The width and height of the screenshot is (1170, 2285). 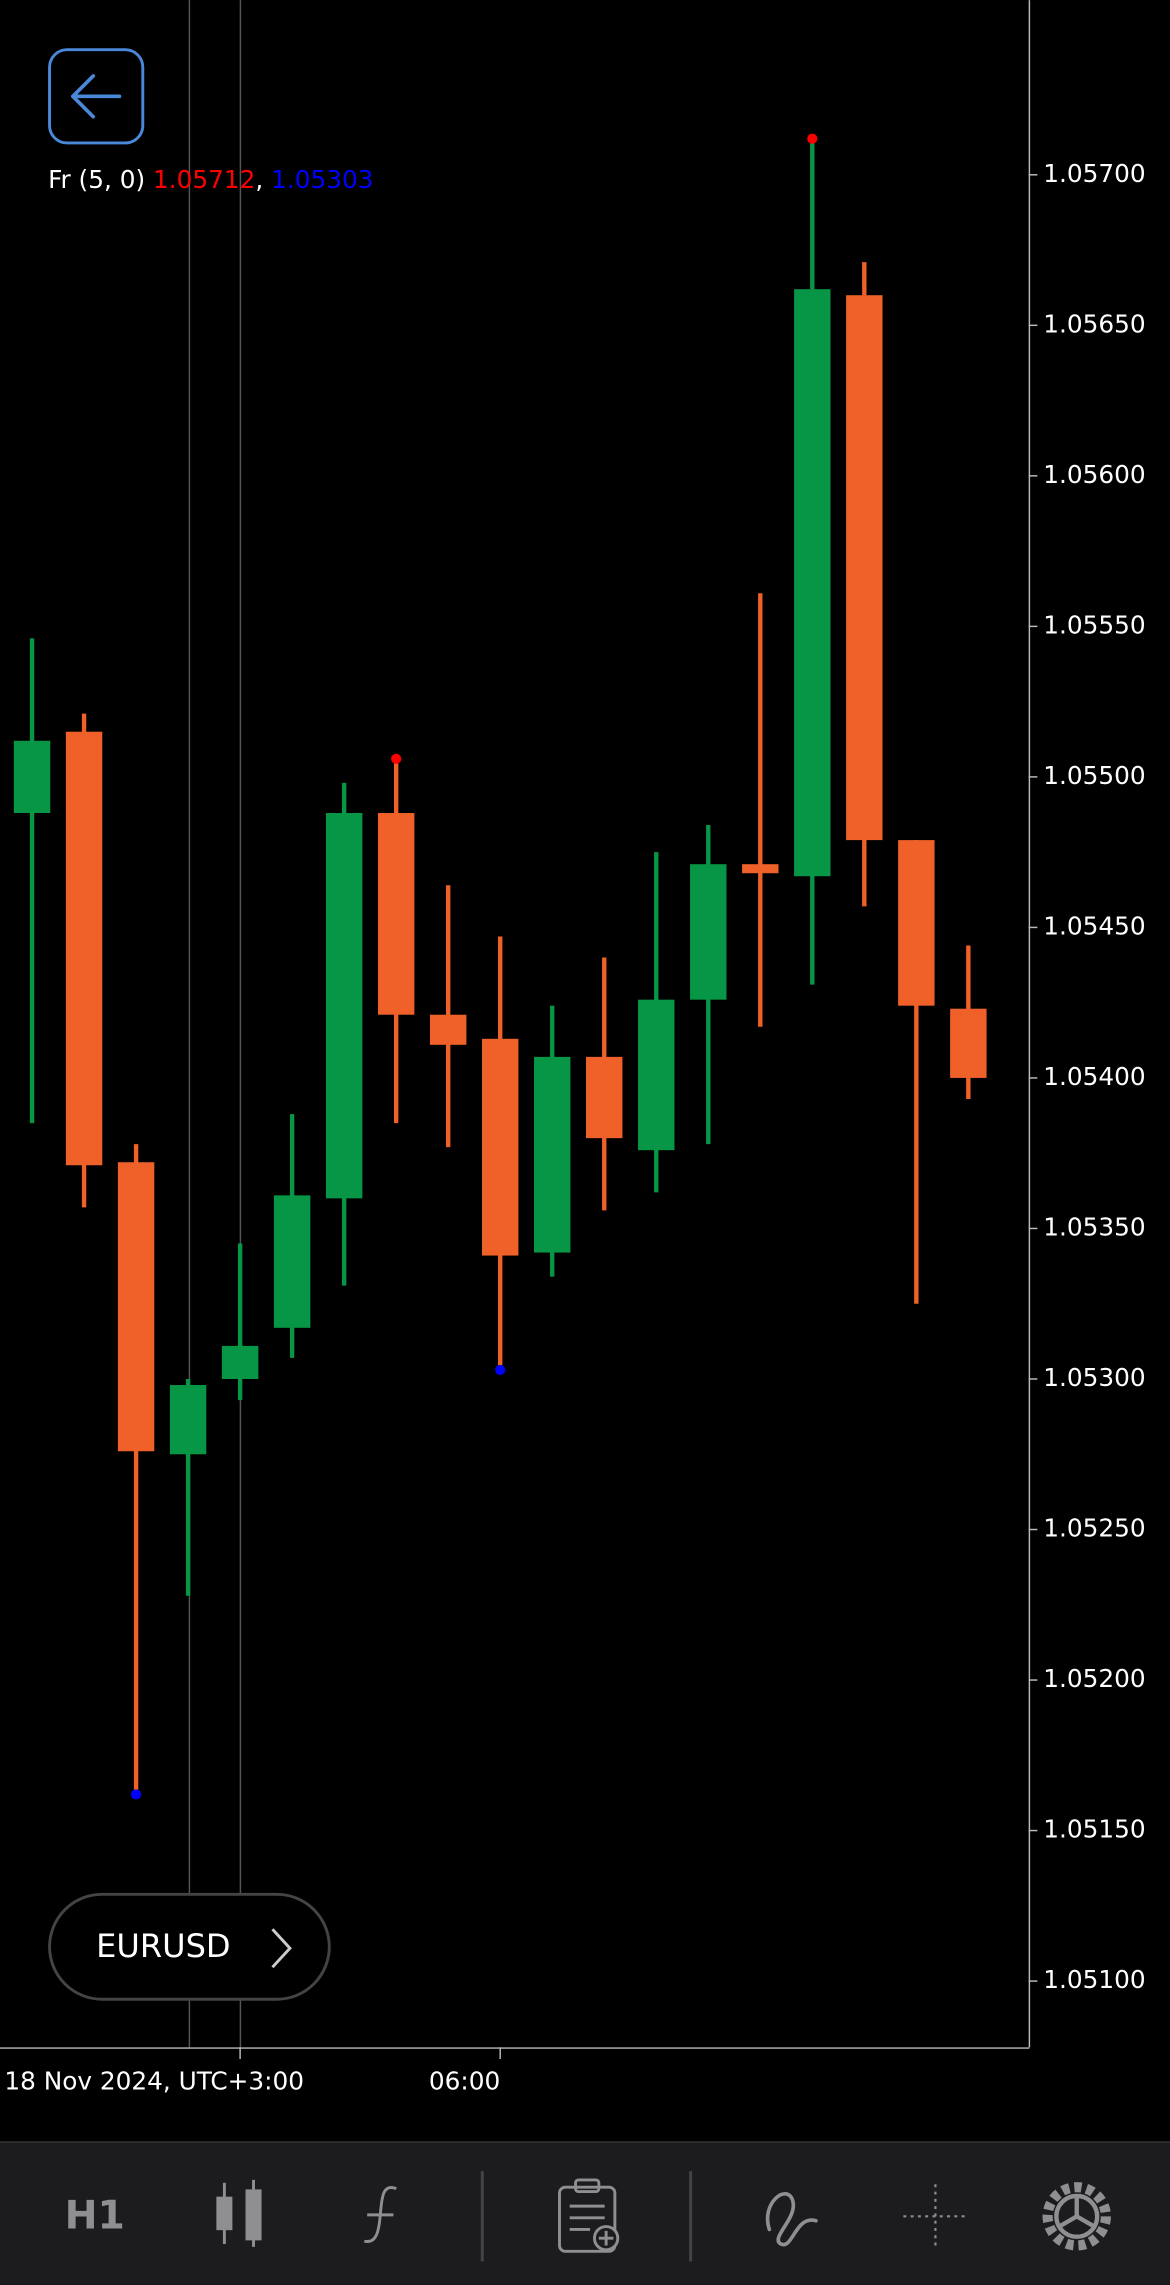 I want to click on chart-type-button, so click(x=239, y=2213).